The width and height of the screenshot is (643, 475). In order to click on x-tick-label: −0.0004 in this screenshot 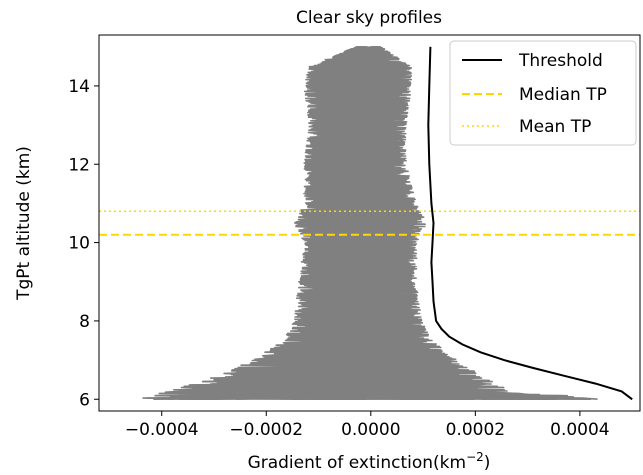, I will do `click(162, 430)`.